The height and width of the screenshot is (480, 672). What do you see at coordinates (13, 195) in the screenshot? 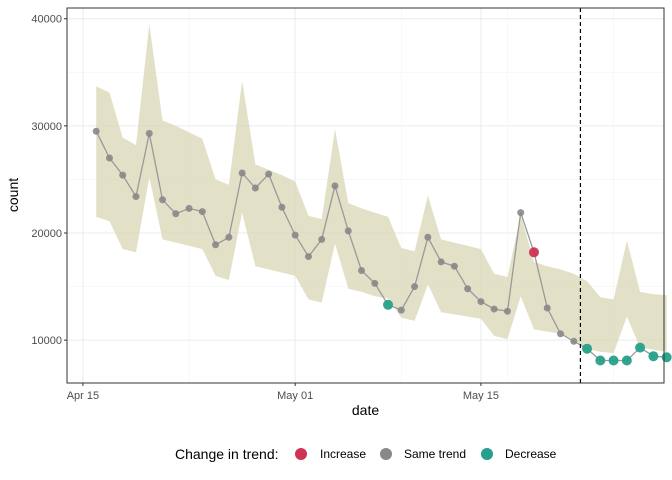
I see `y-axis-title: count` at bounding box center [13, 195].